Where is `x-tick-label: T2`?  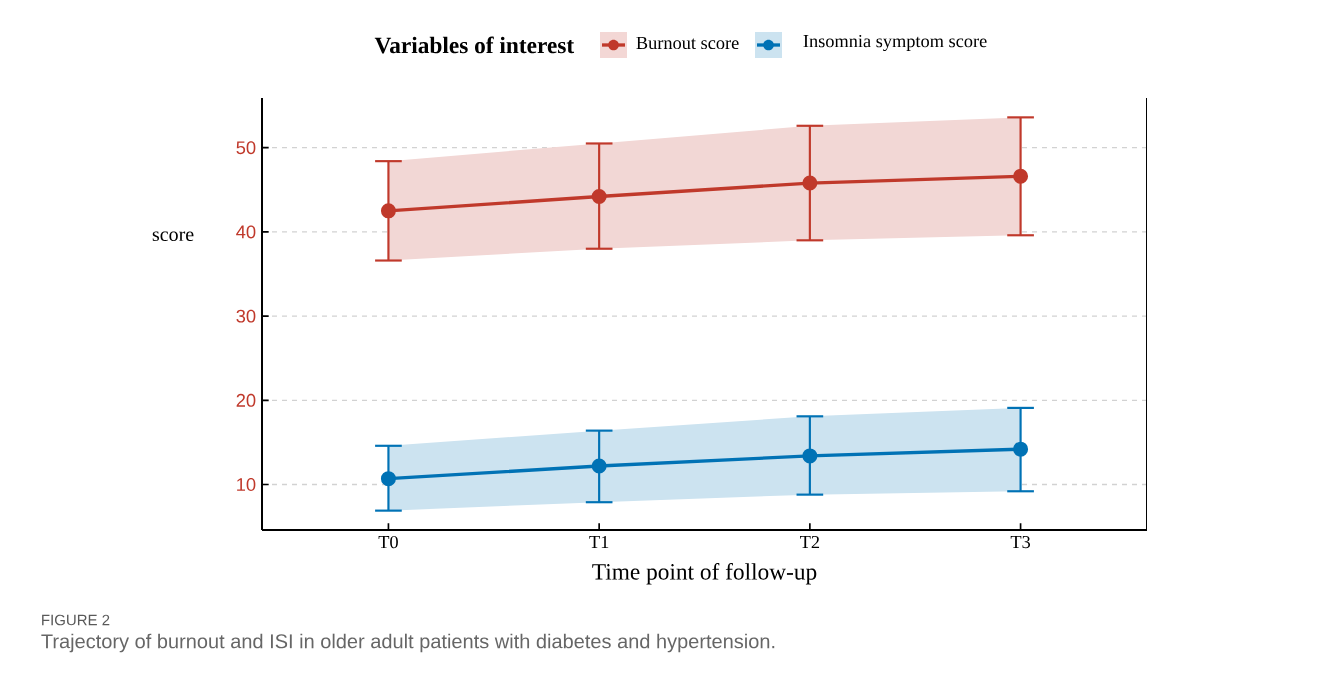
x-tick-label: T2 is located at coordinates (810, 542).